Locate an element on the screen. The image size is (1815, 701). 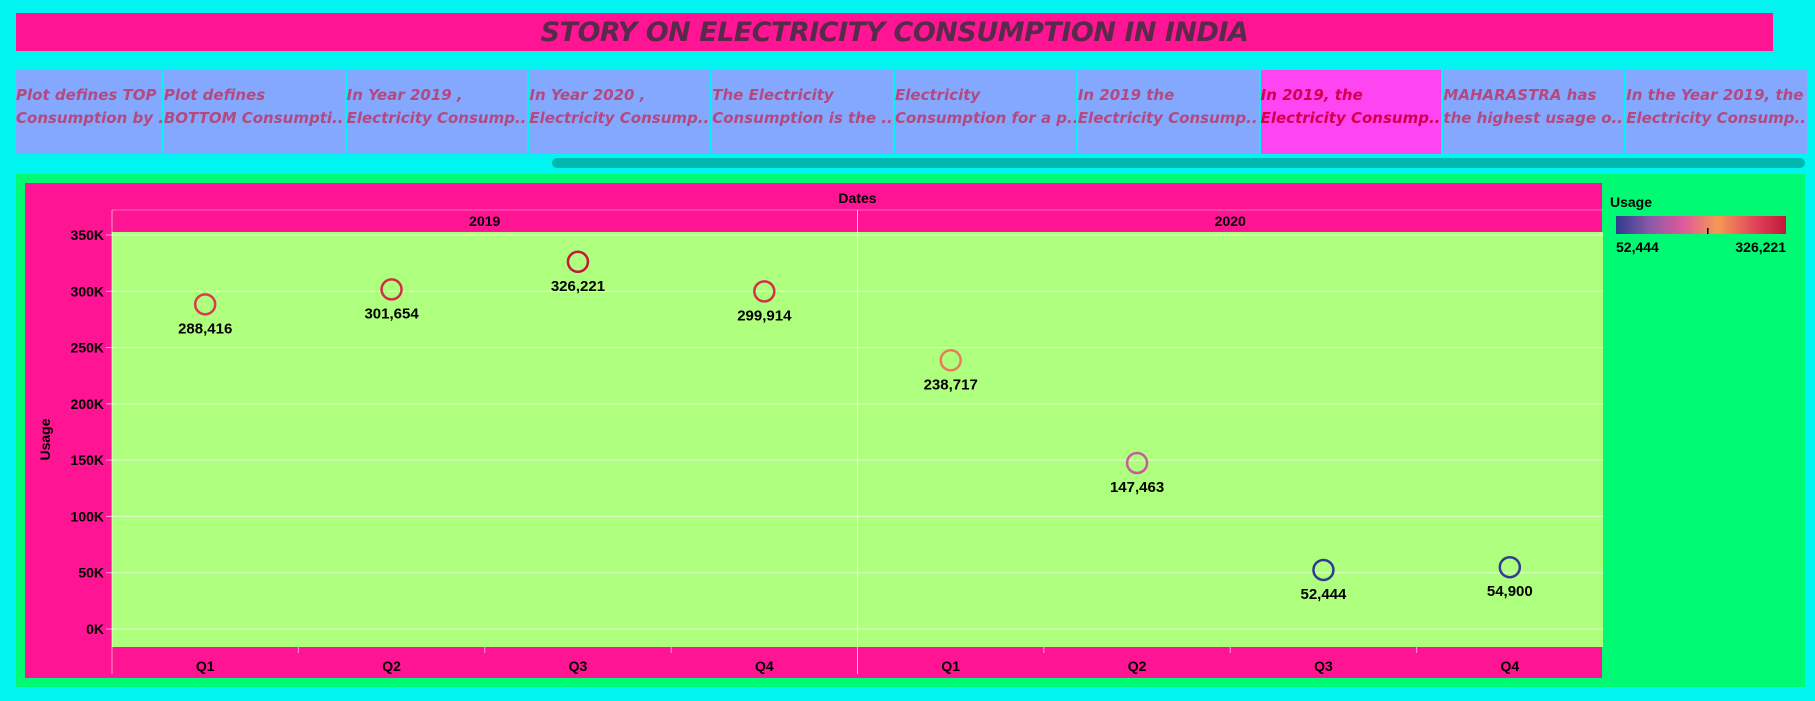
story-tab-text: Plot defines is located at coordinates (214, 95).